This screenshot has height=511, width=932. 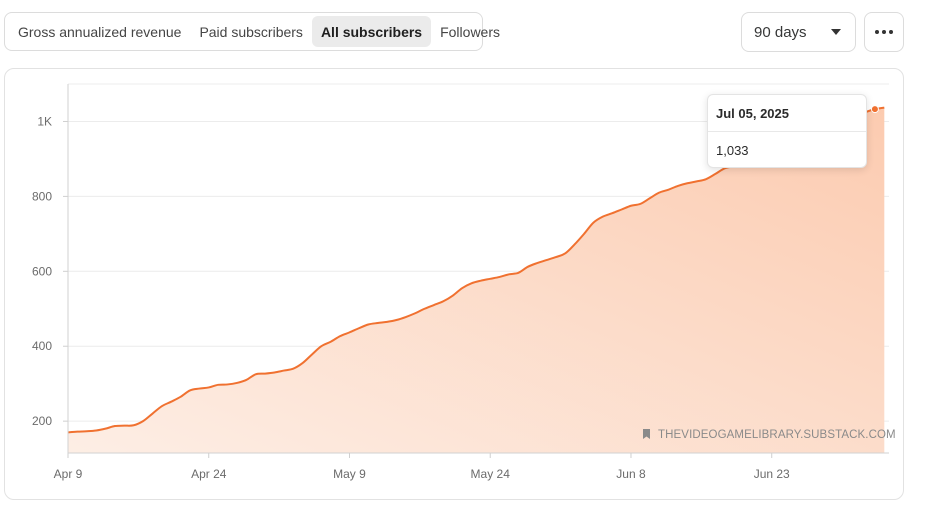 What do you see at coordinates (732, 150) in the screenshot?
I see `tooltip-value: 1,033` at bounding box center [732, 150].